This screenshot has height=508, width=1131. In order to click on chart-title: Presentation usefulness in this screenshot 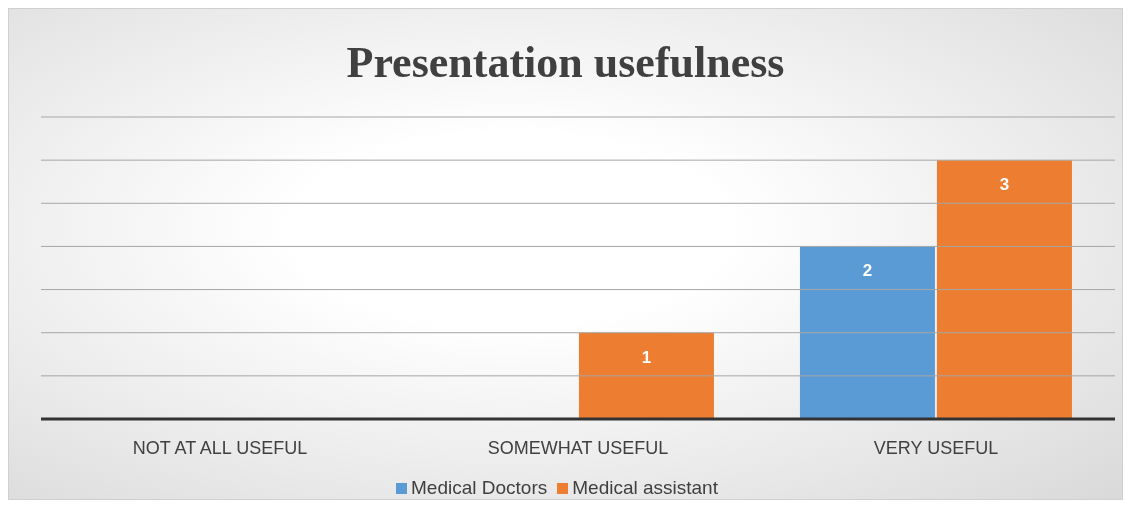, I will do `click(565, 63)`.